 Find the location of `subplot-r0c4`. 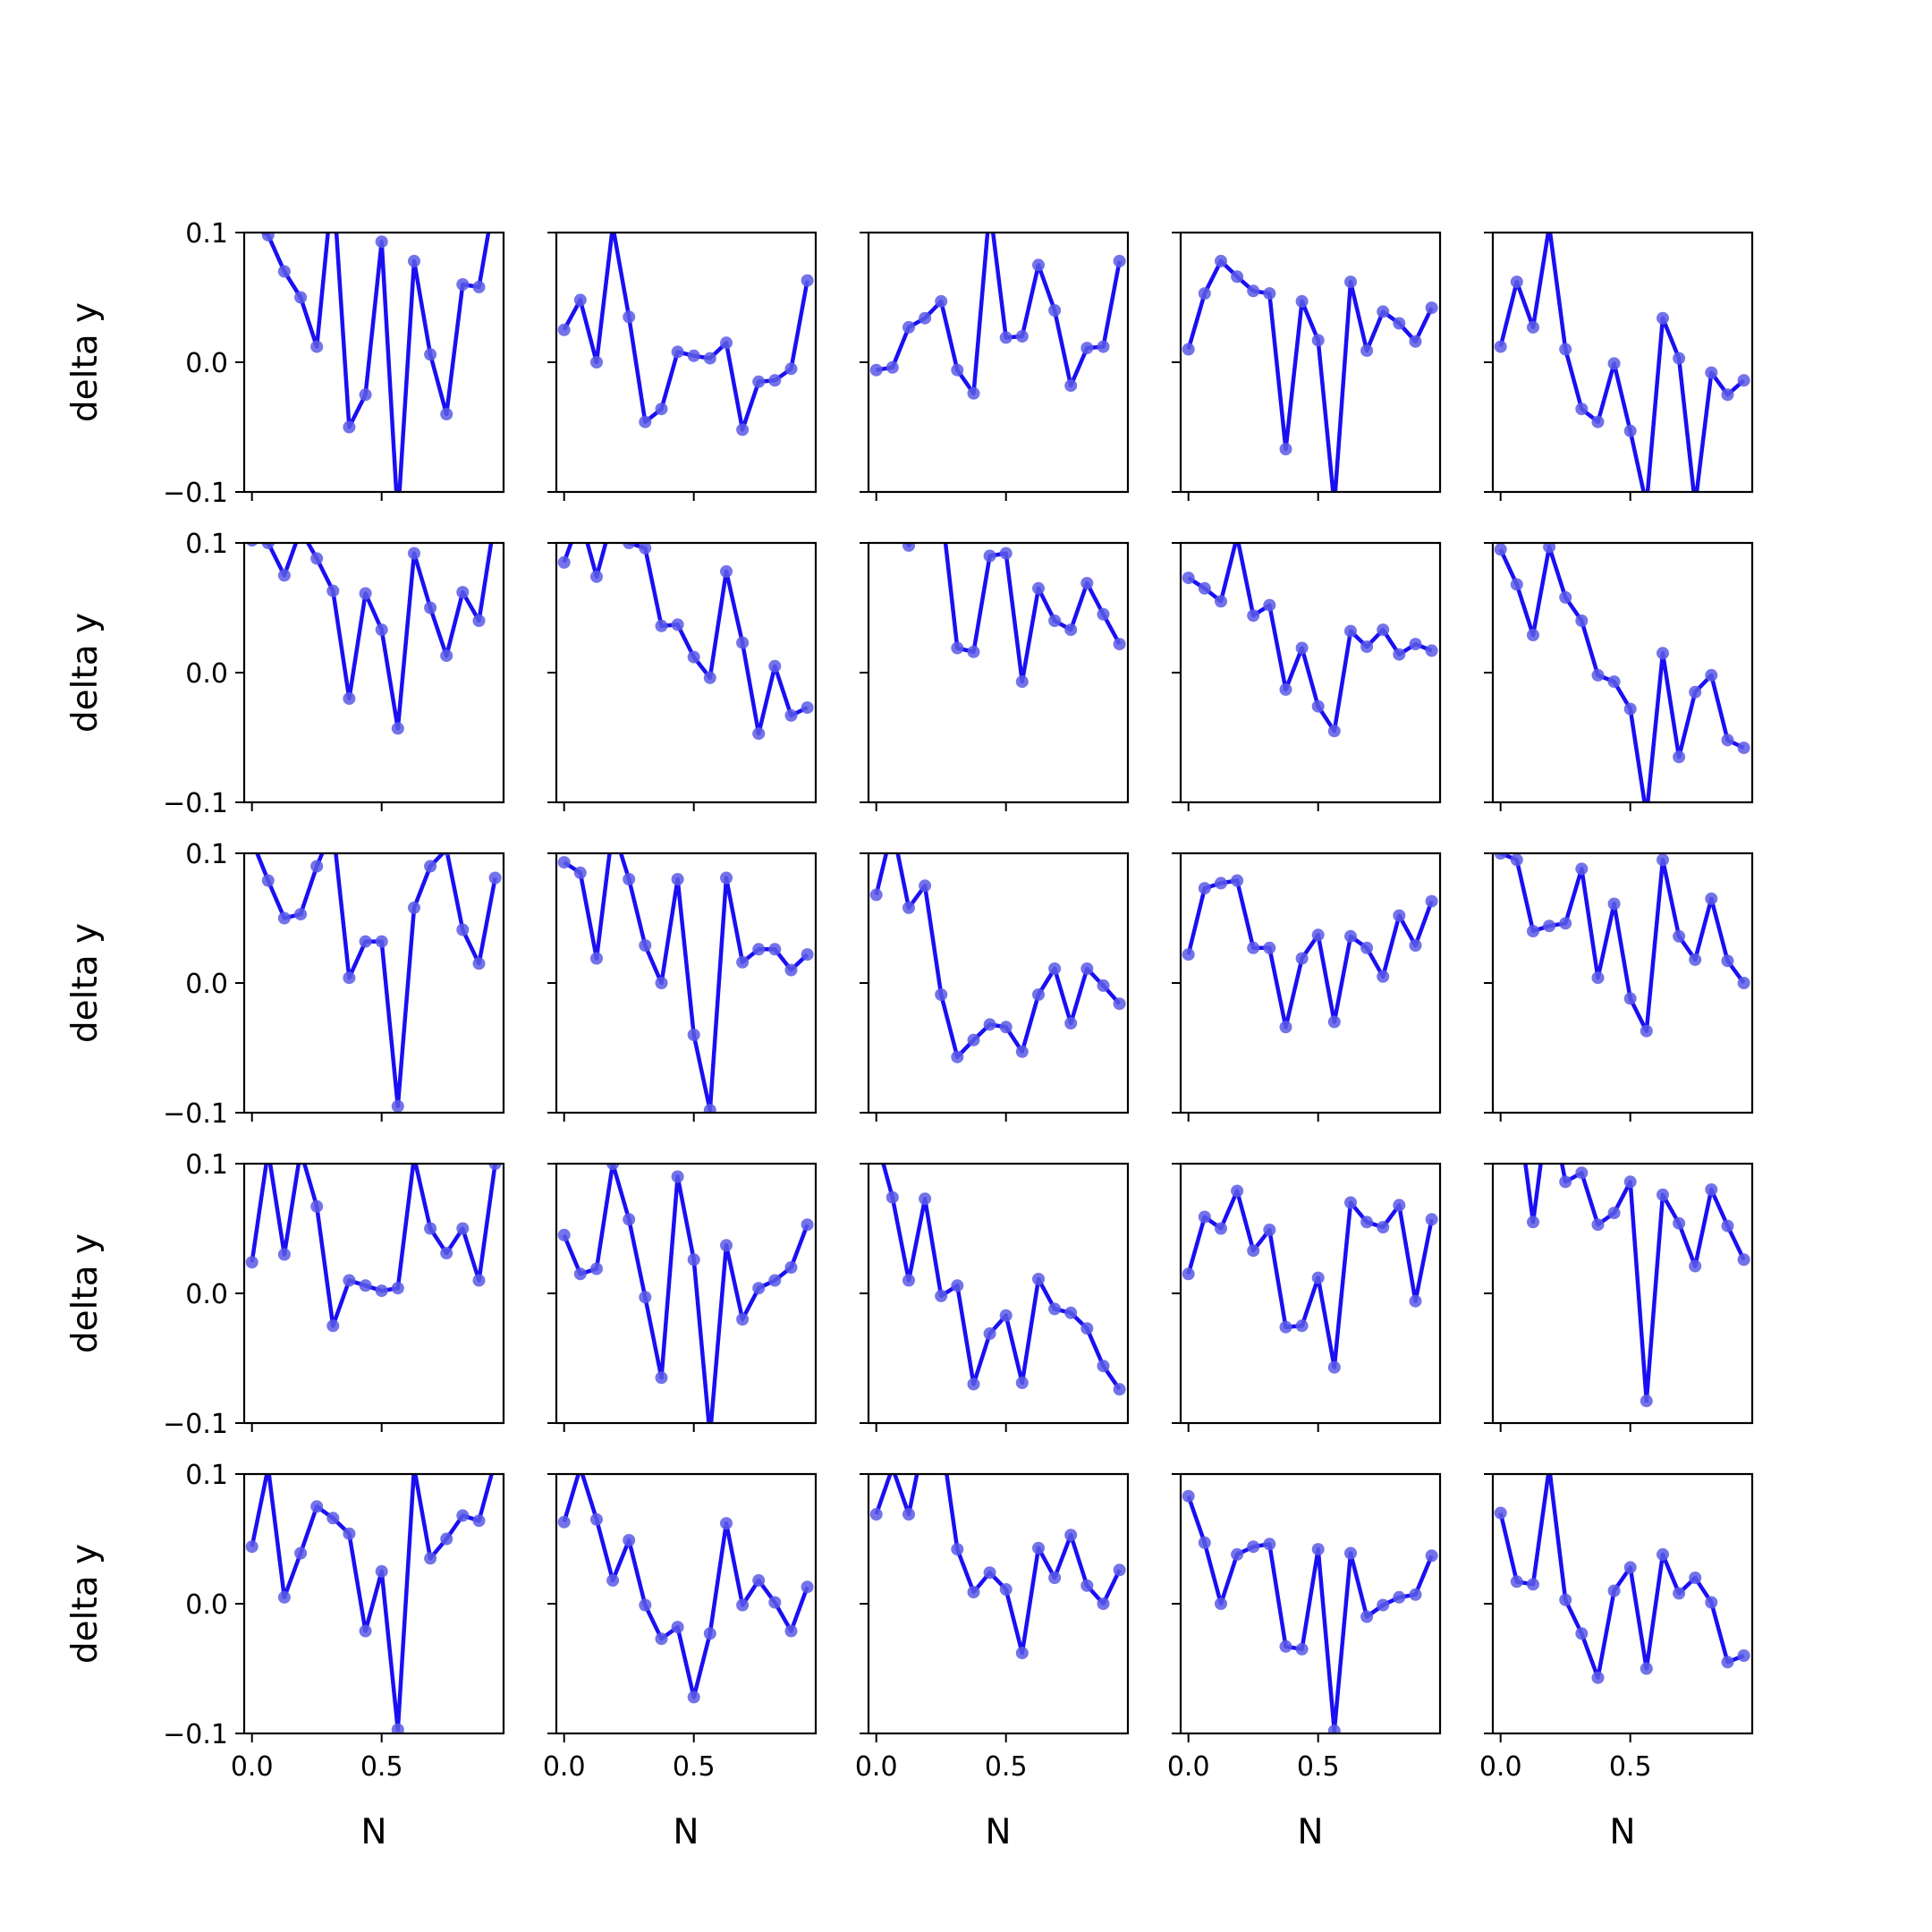

subplot-r0c4 is located at coordinates (1619, 360).